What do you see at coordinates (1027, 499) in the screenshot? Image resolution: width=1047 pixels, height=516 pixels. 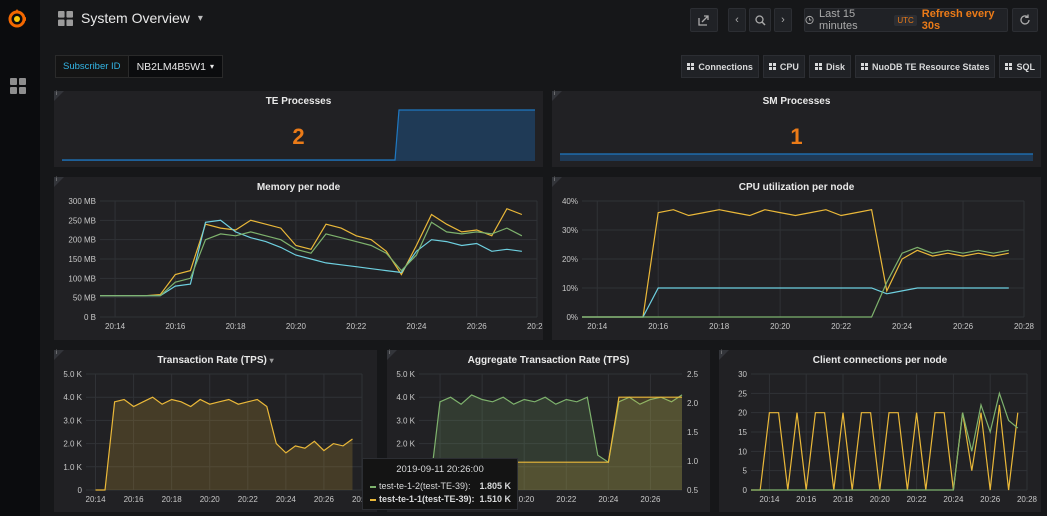 I see `x-tick-label: 20:28` at bounding box center [1027, 499].